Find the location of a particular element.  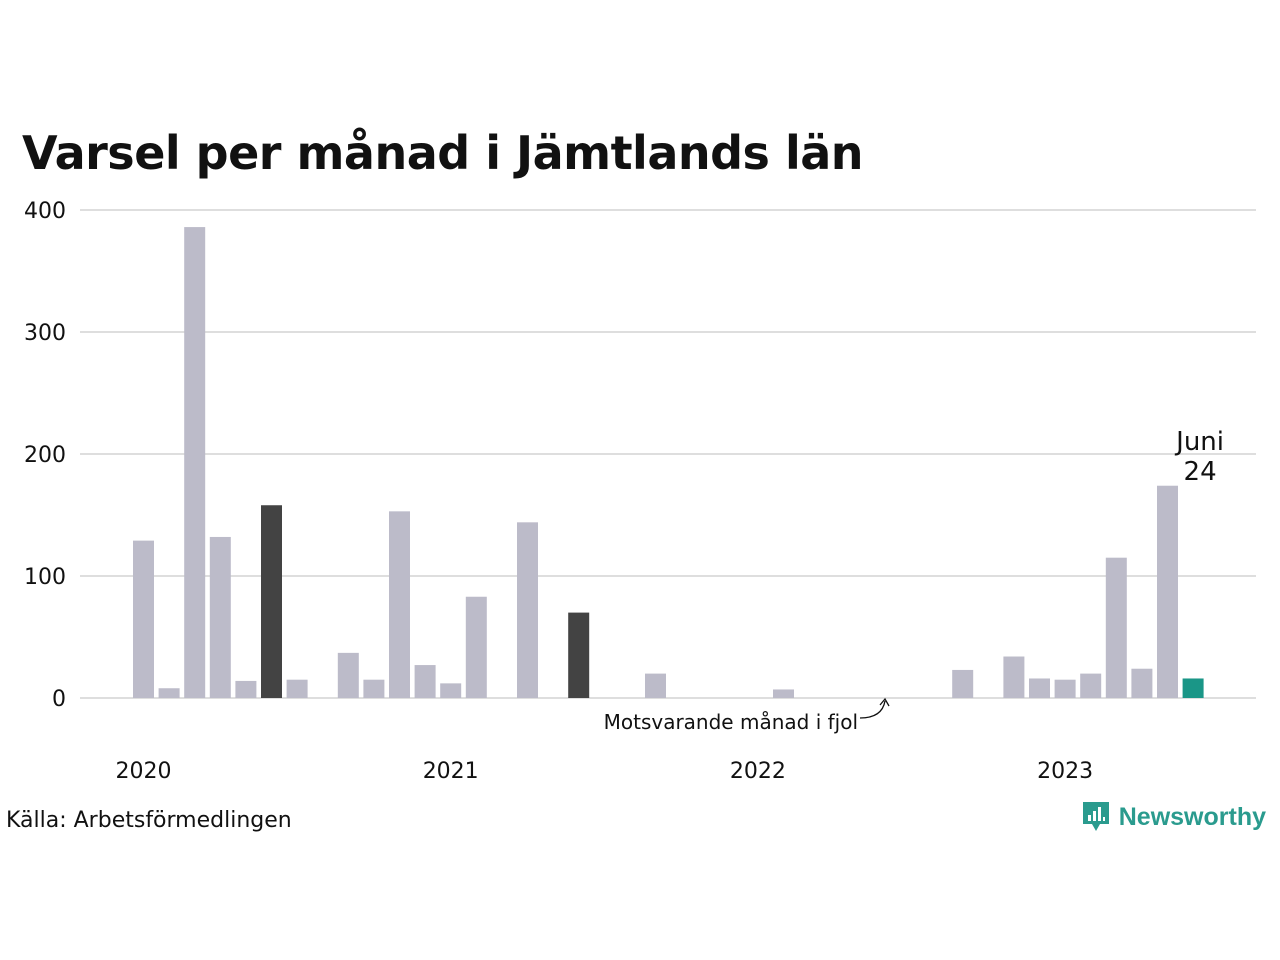

y-tick-label: 300 is located at coordinates (45, 333).